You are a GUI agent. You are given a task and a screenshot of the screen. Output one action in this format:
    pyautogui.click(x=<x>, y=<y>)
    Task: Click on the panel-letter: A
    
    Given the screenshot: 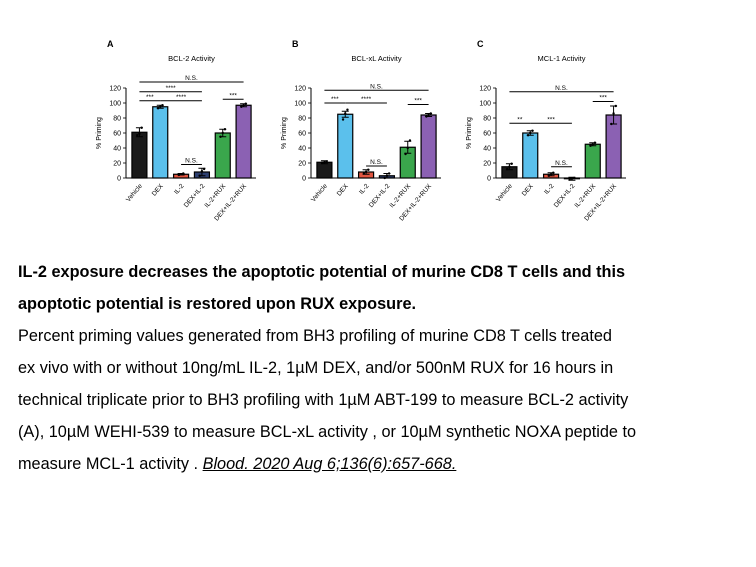 What is the action you would take?
    pyautogui.click(x=110, y=44)
    